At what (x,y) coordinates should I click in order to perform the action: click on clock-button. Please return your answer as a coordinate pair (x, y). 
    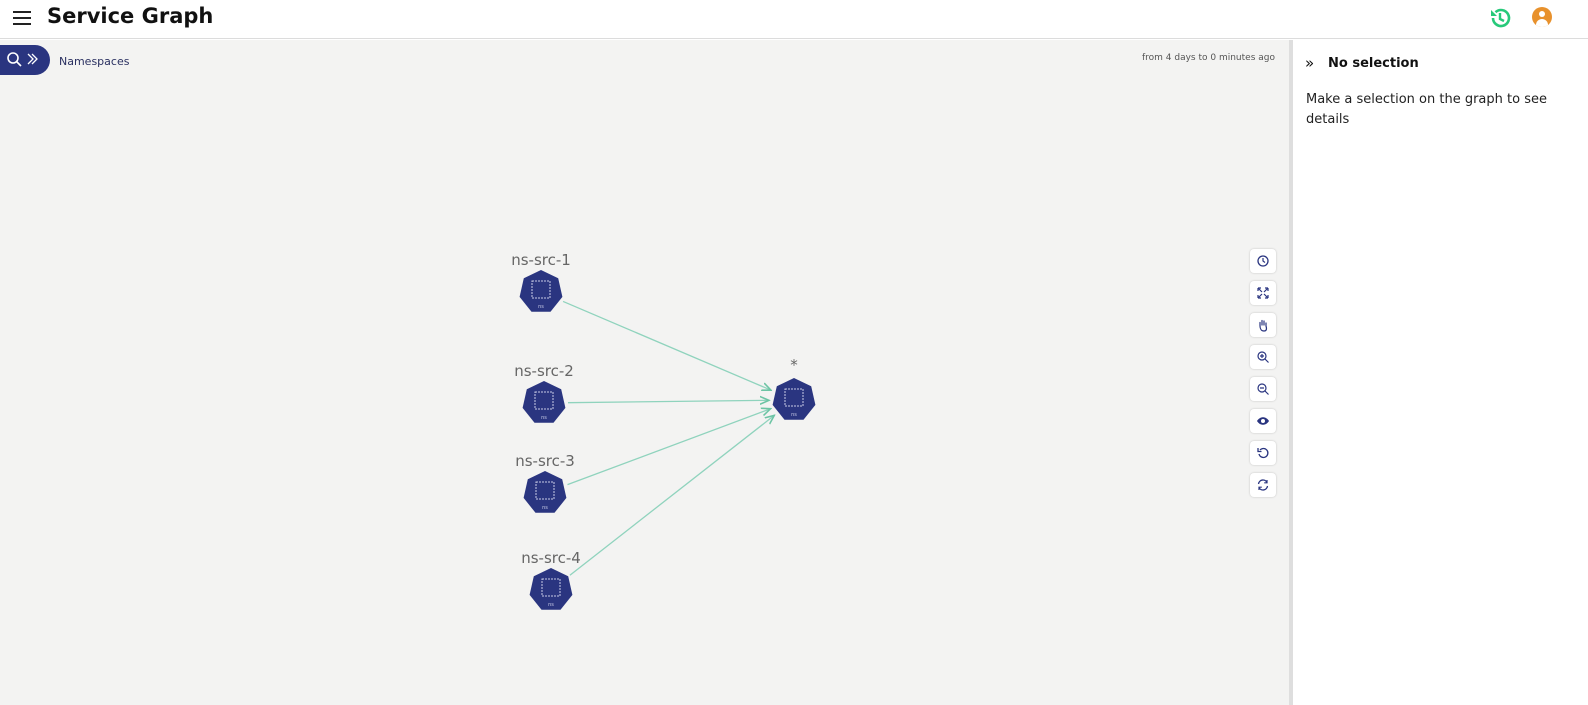
    Looking at the image, I should click on (1263, 261).